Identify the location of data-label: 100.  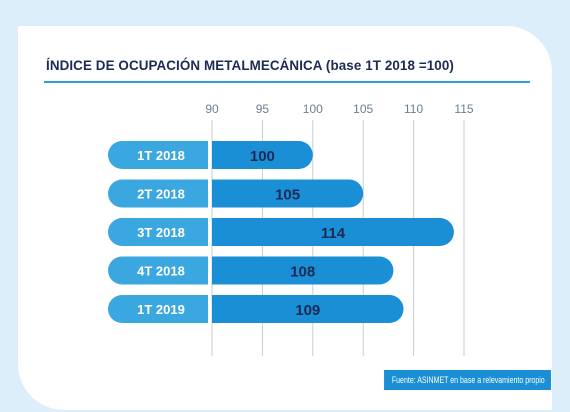
(262, 156).